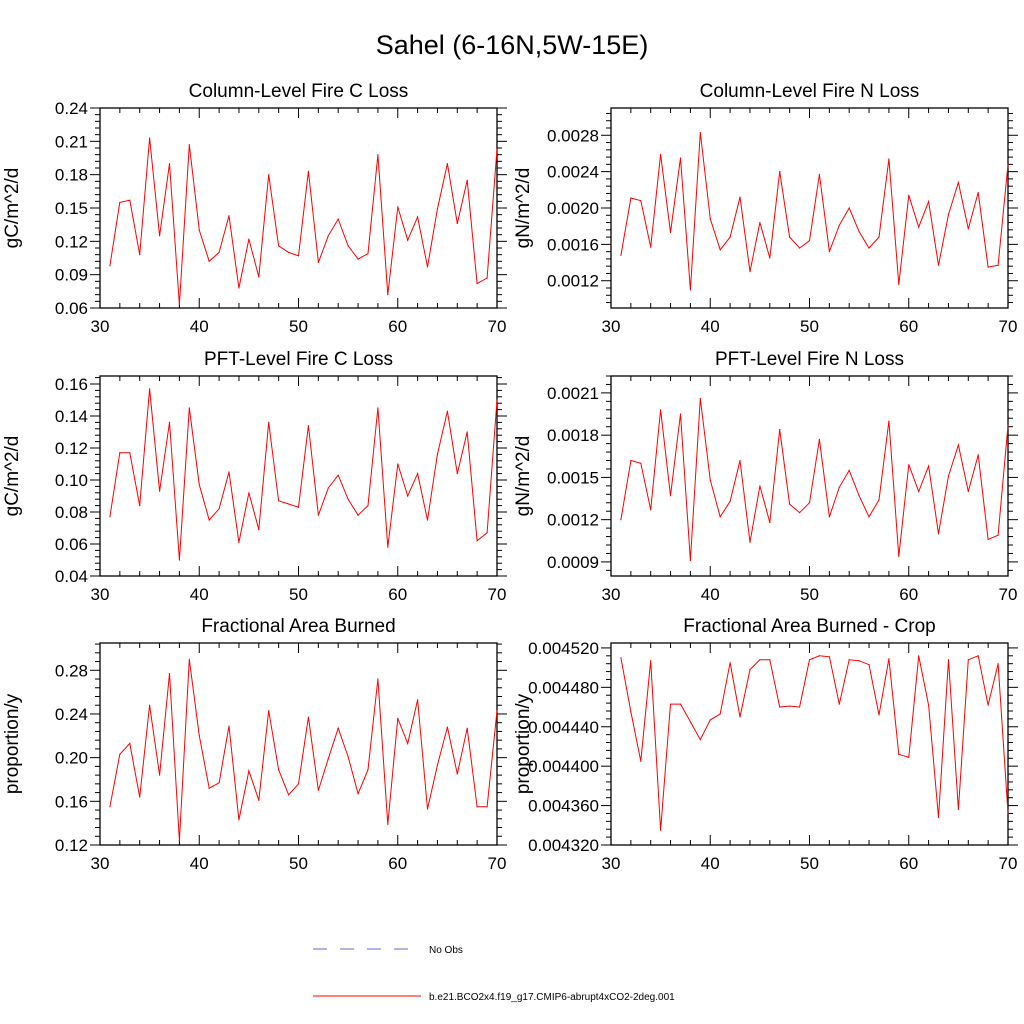 The height and width of the screenshot is (1024, 1024). I want to click on page-title: Sahel (6-16N,5W-15E), so click(512, 45).